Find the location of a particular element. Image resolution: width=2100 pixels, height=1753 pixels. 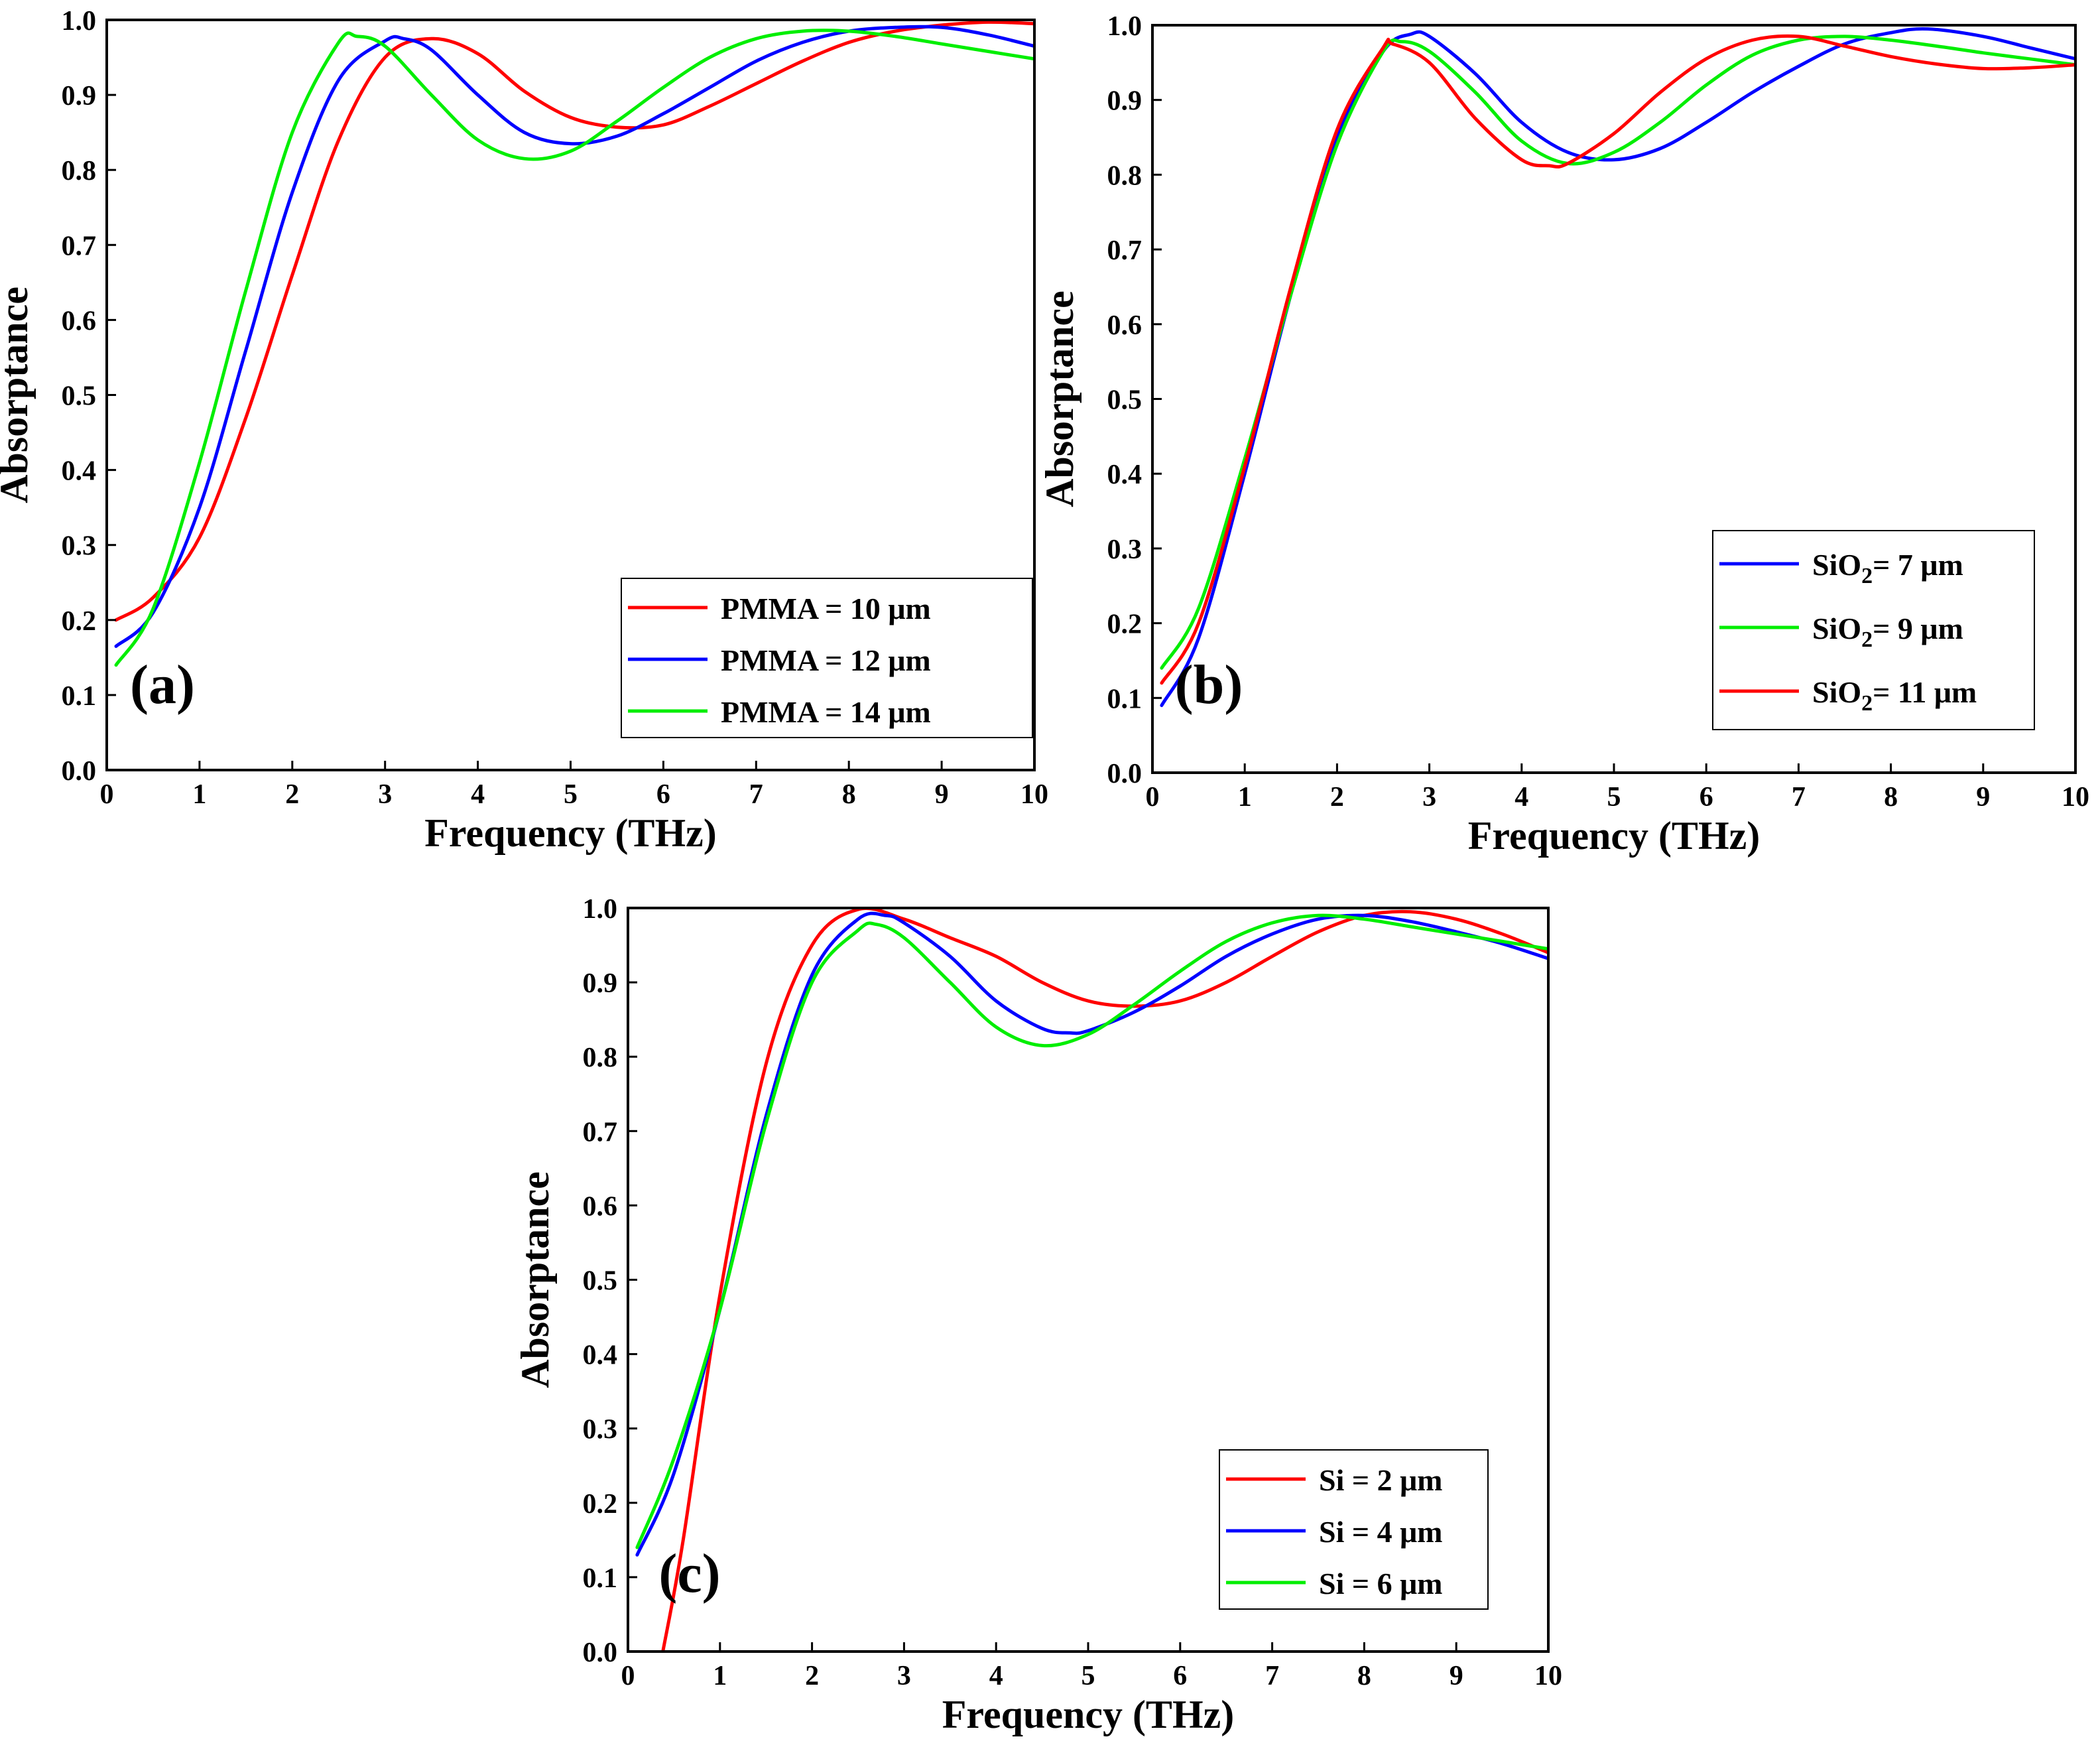

legend-label-1: SiO2= 9 μm is located at coordinates (1887, 632).